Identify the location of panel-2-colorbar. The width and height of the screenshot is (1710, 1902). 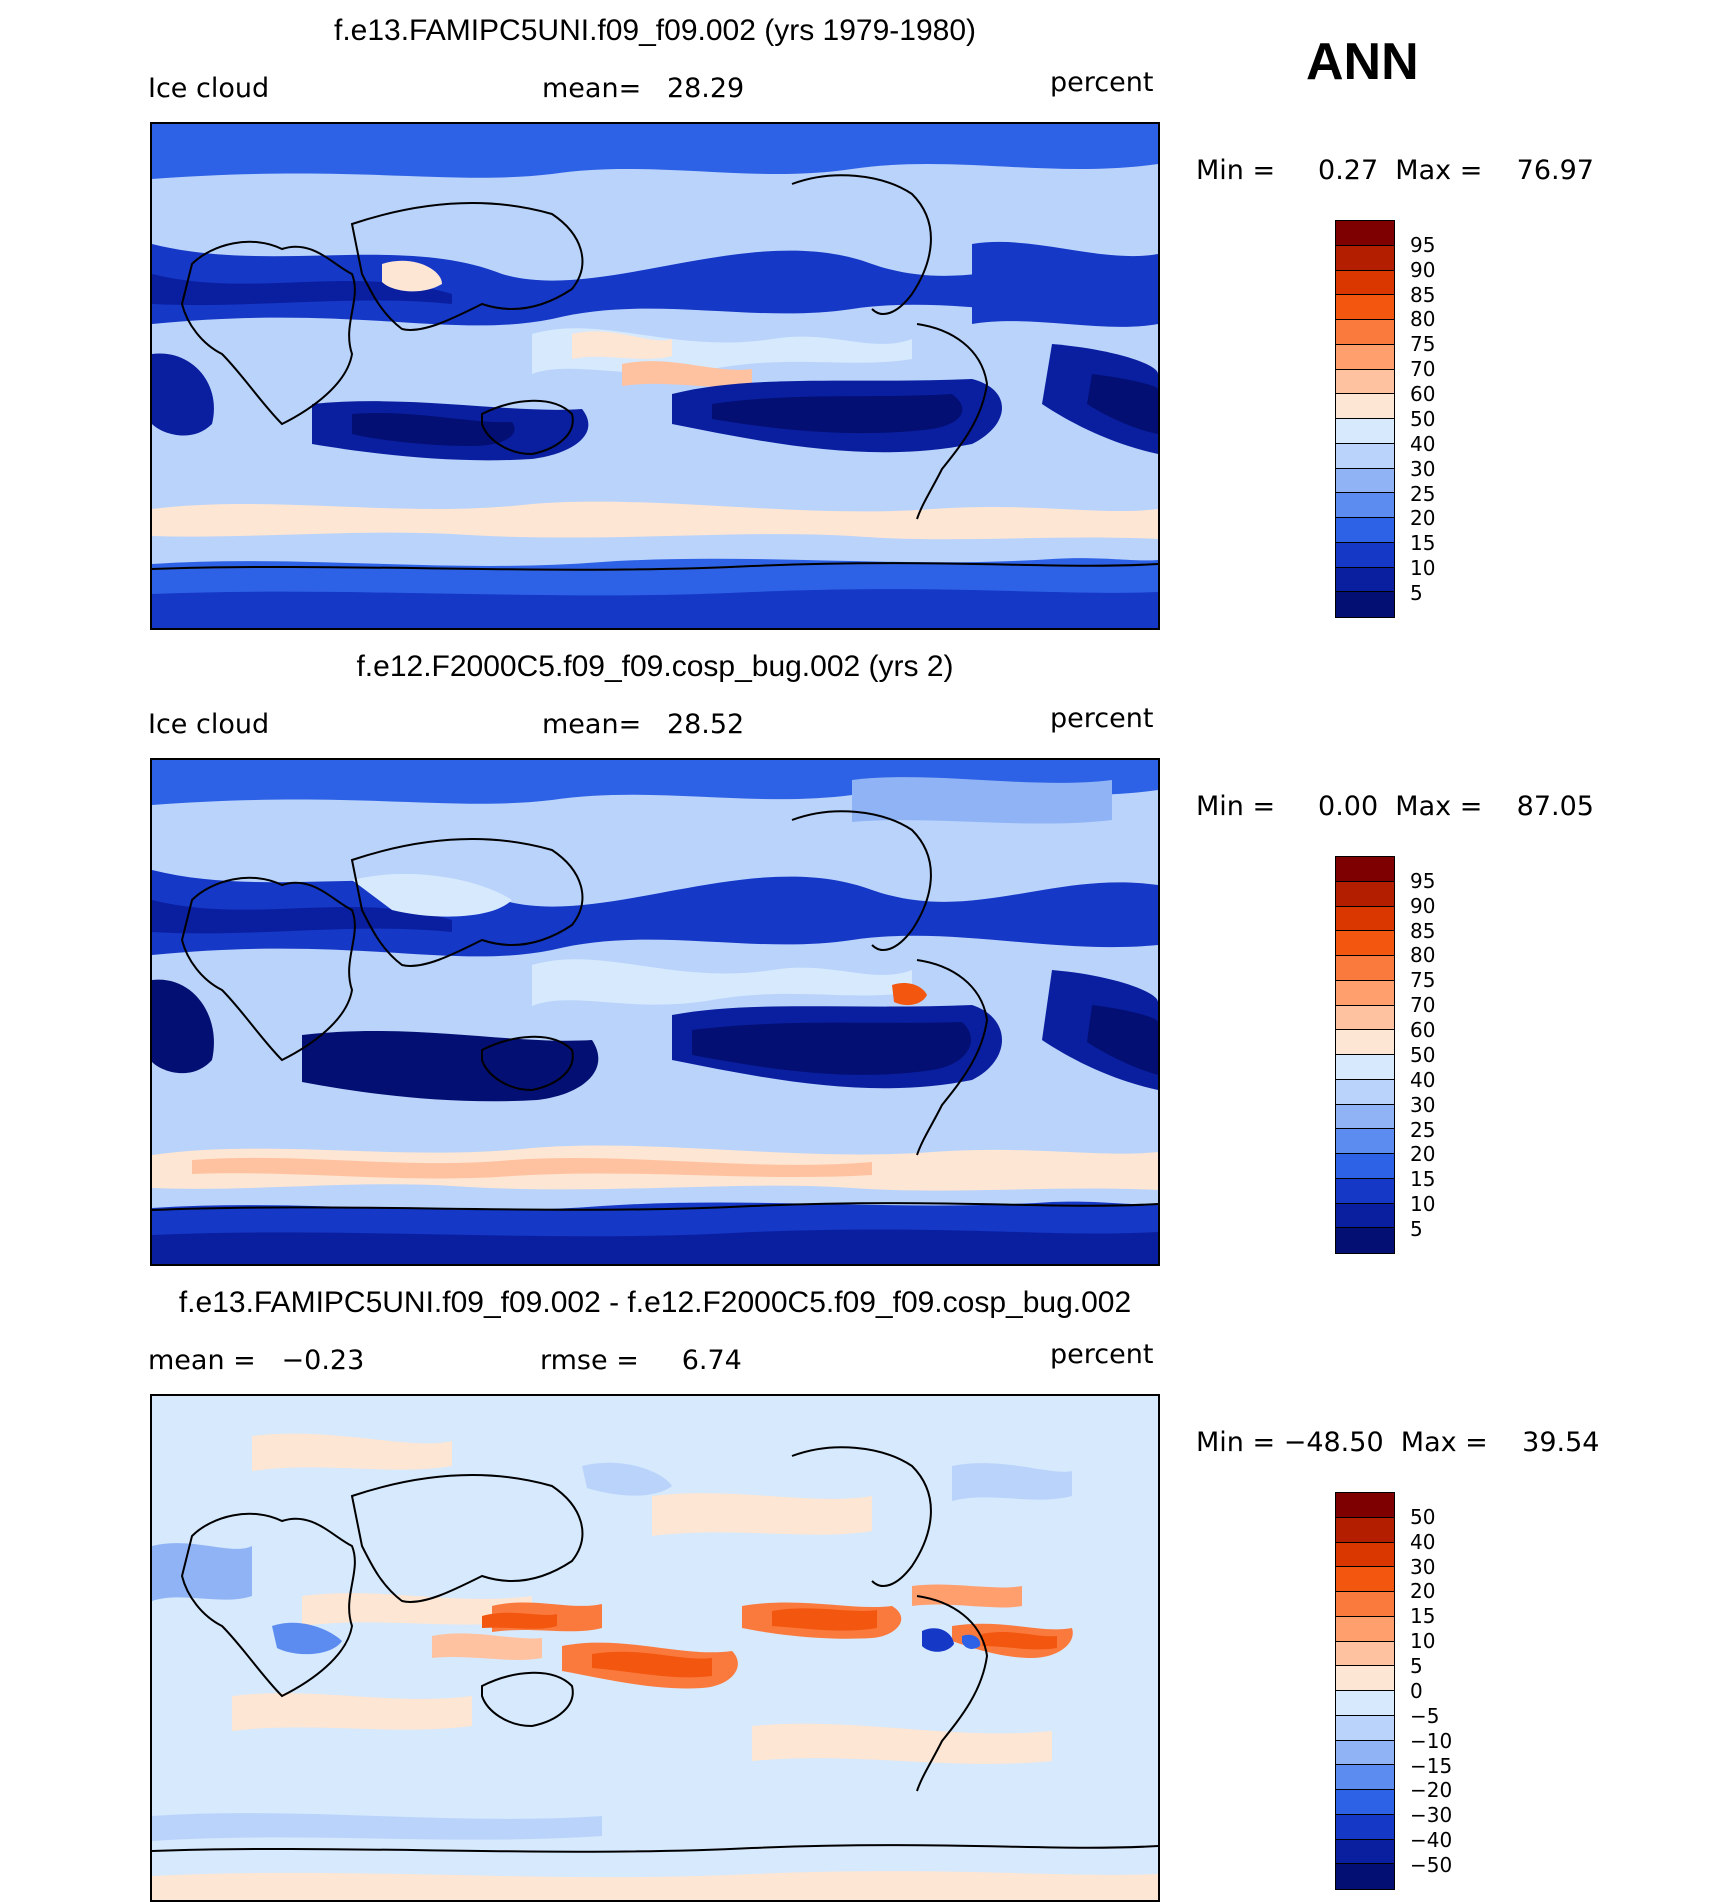
(1365, 1055).